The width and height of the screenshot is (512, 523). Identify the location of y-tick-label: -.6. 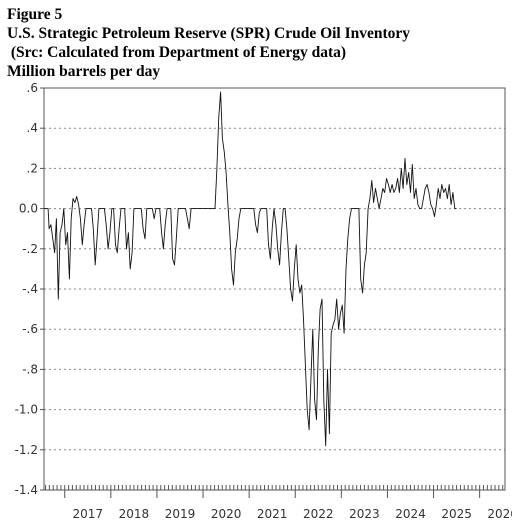
(30, 329).